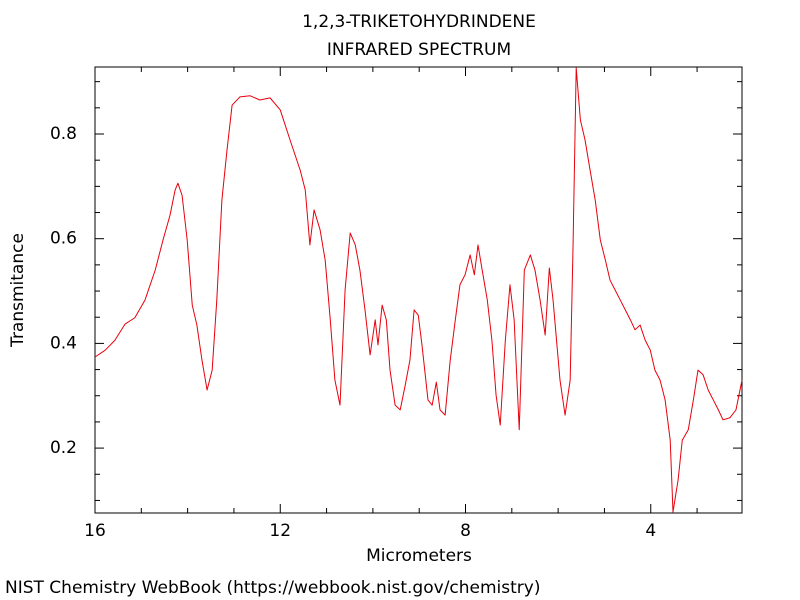 The width and height of the screenshot is (800, 600). What do you see at coordinates (419, 22) in the screenshot?
I see `chart-title: 1,2,3-TRIKETOHYDRINDENE` at bounding box center [419, 22].